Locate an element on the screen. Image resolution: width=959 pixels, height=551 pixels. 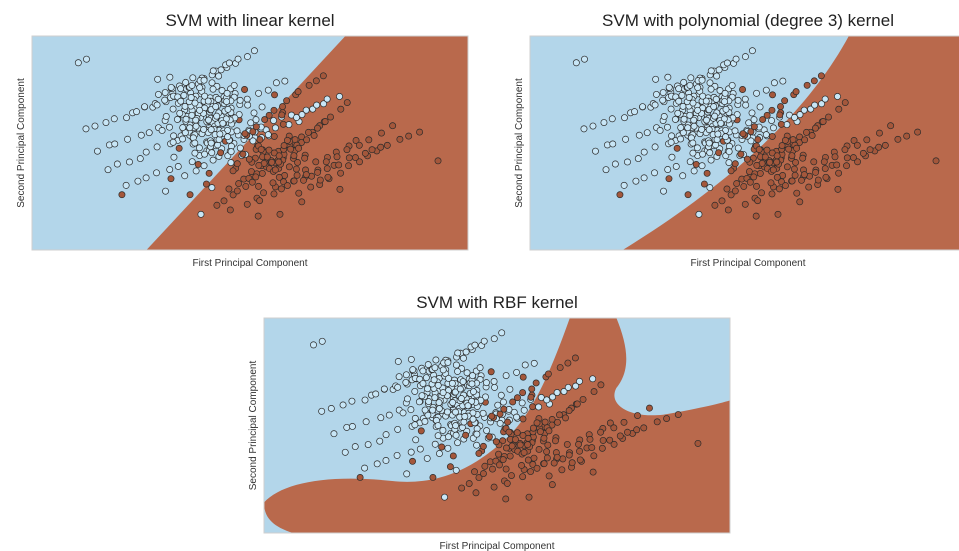
x-axis-label: First Principal Component is located at coordinates (249, 263).